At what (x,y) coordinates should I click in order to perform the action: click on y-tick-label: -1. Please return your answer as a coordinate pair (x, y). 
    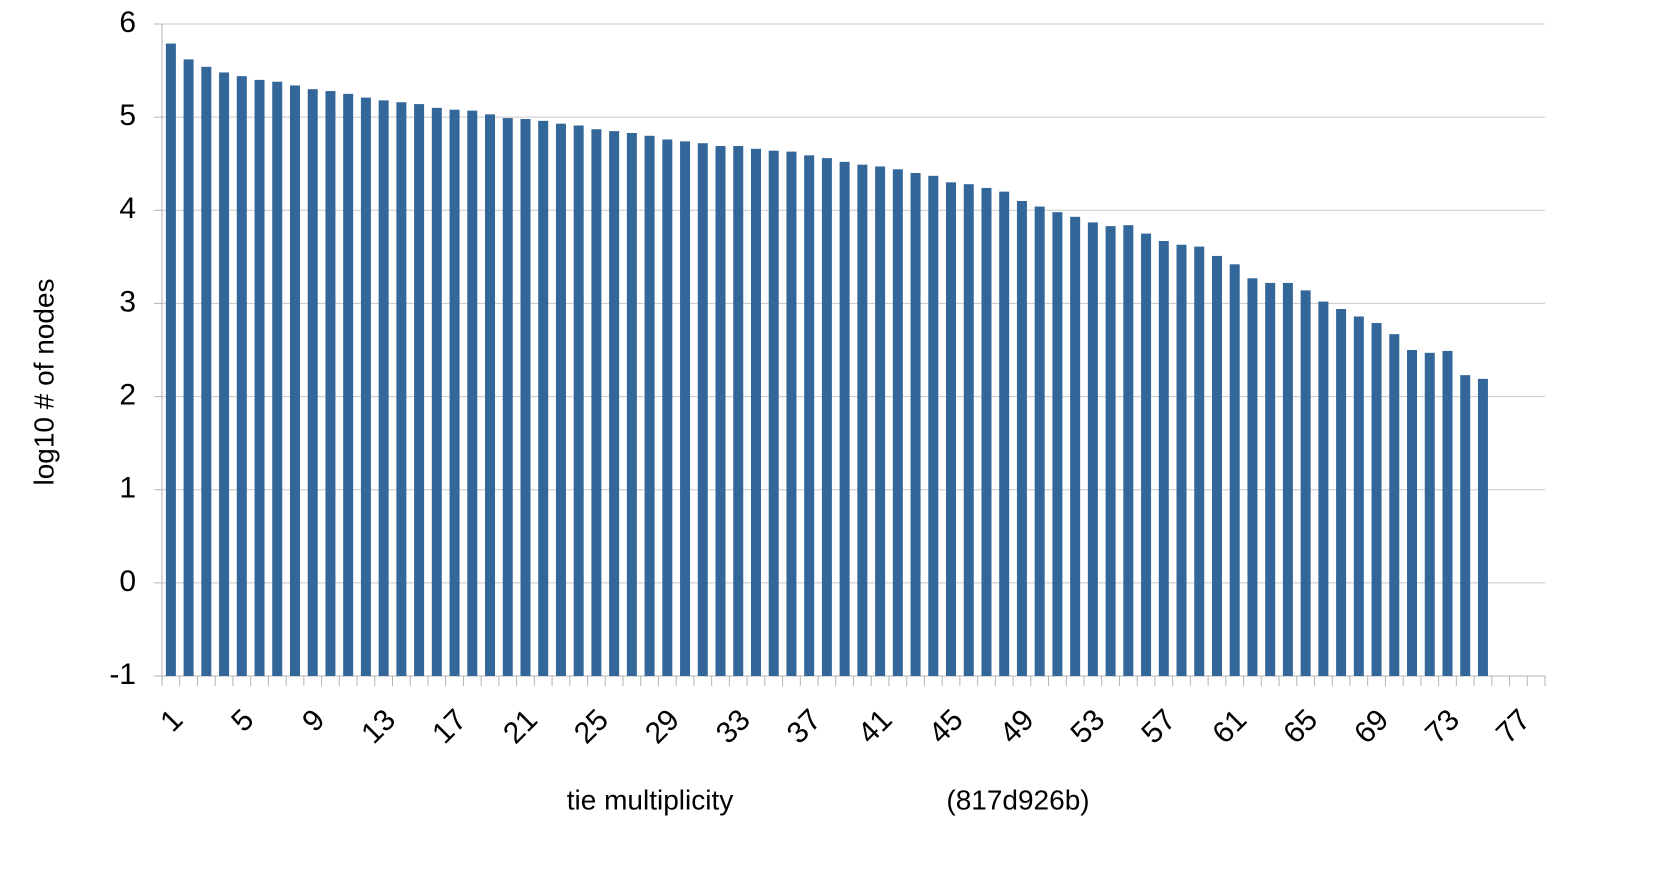
    Looking at the image, I should click on (122, 674).